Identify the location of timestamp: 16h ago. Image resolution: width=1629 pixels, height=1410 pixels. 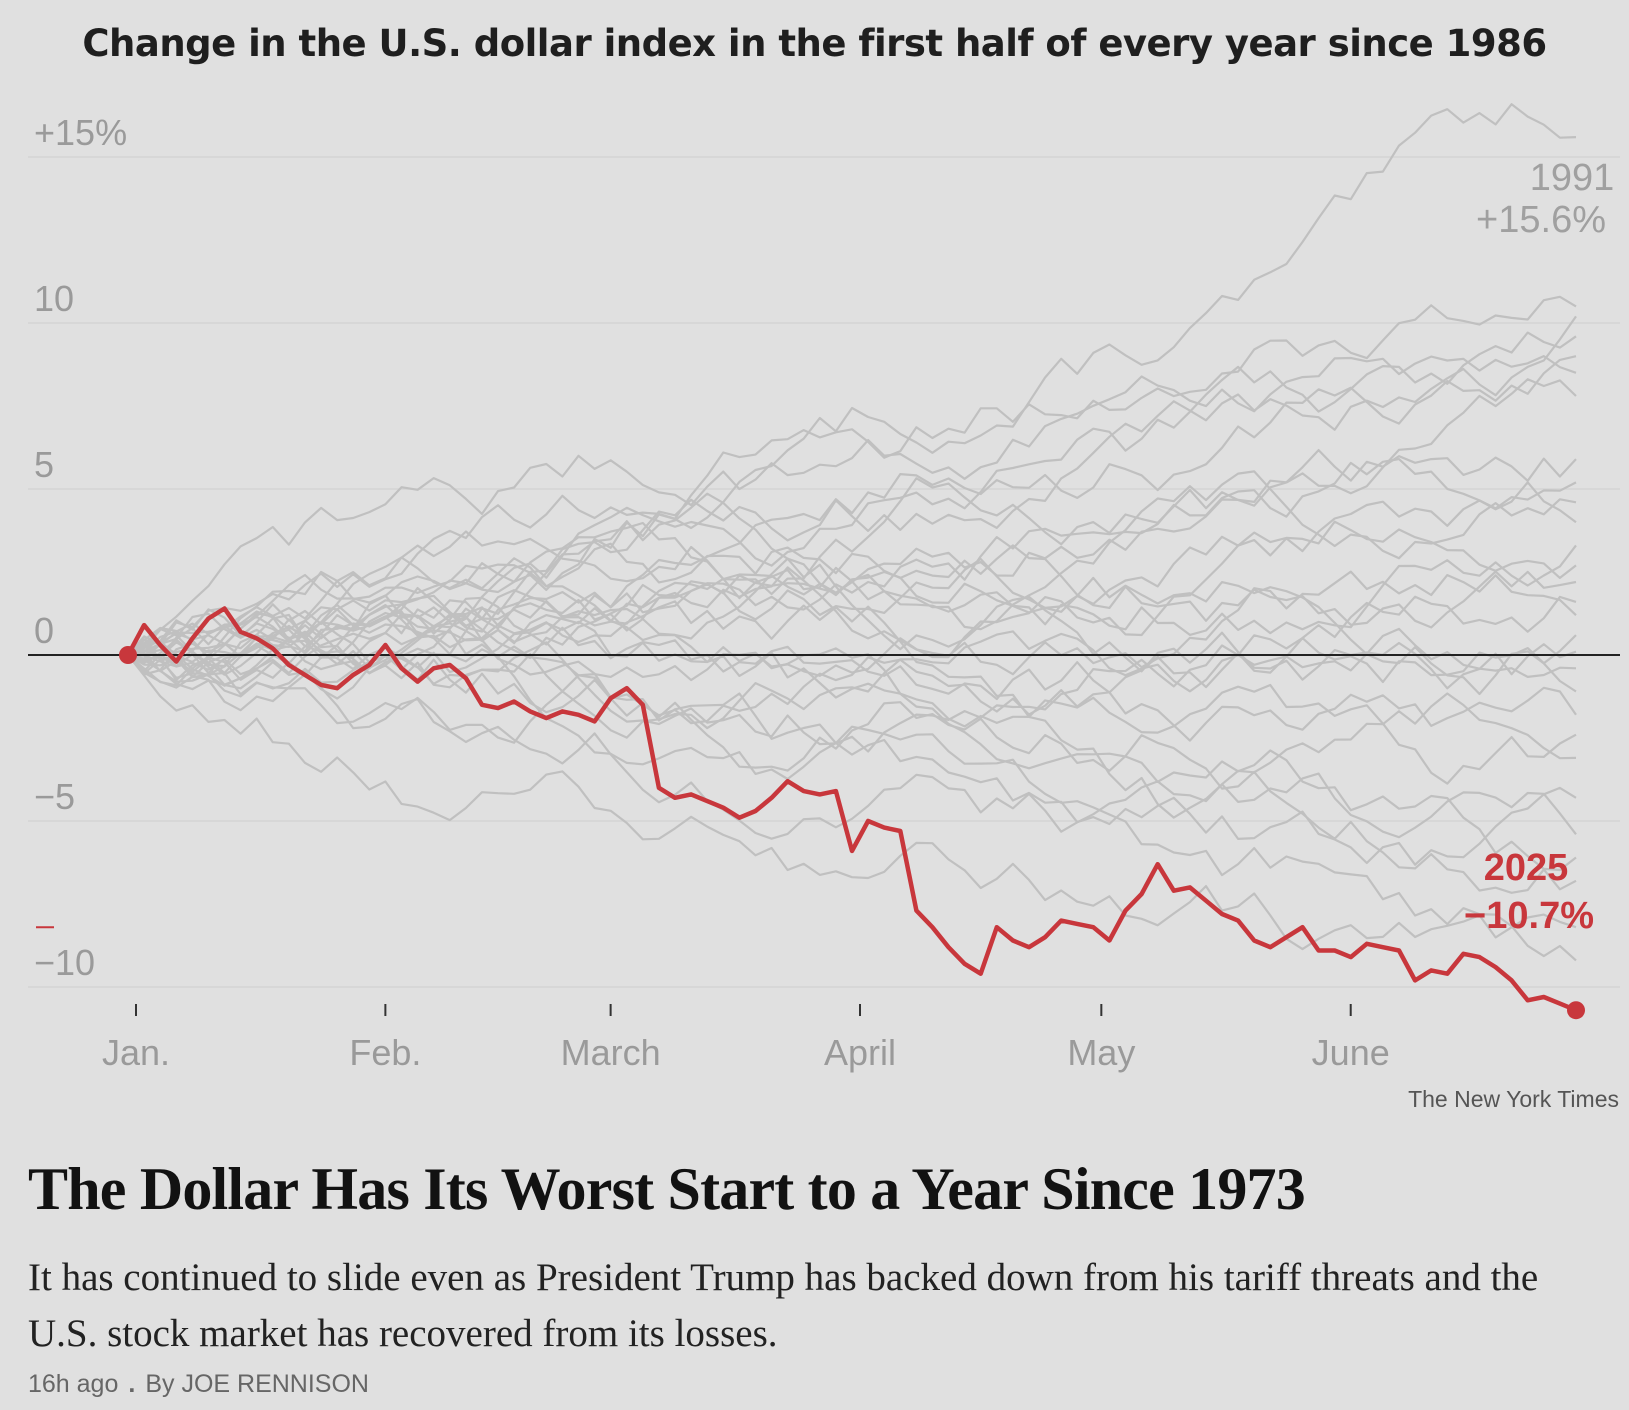
(73, 1384).